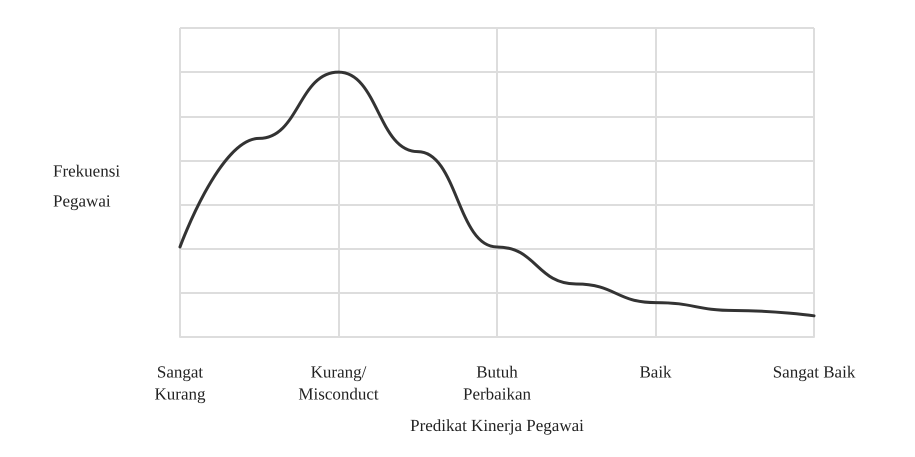 The width and height of the screenshot is (915, 457). Describe the element at coordinates (497, 425) in the screenshot. I see `x-axis-title: Predikat Kinerja Pegawai` at that location.